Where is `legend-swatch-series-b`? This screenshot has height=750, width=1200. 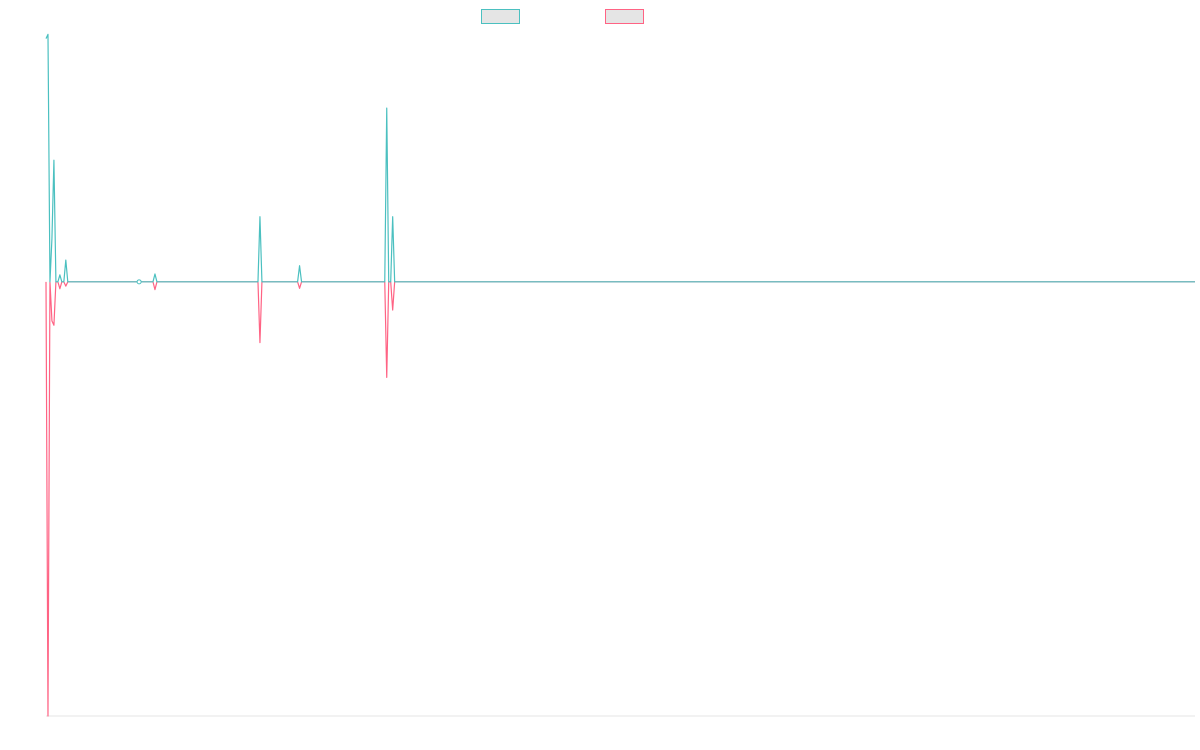 legend-swatch-series-b is located at coordinates (624, 16).